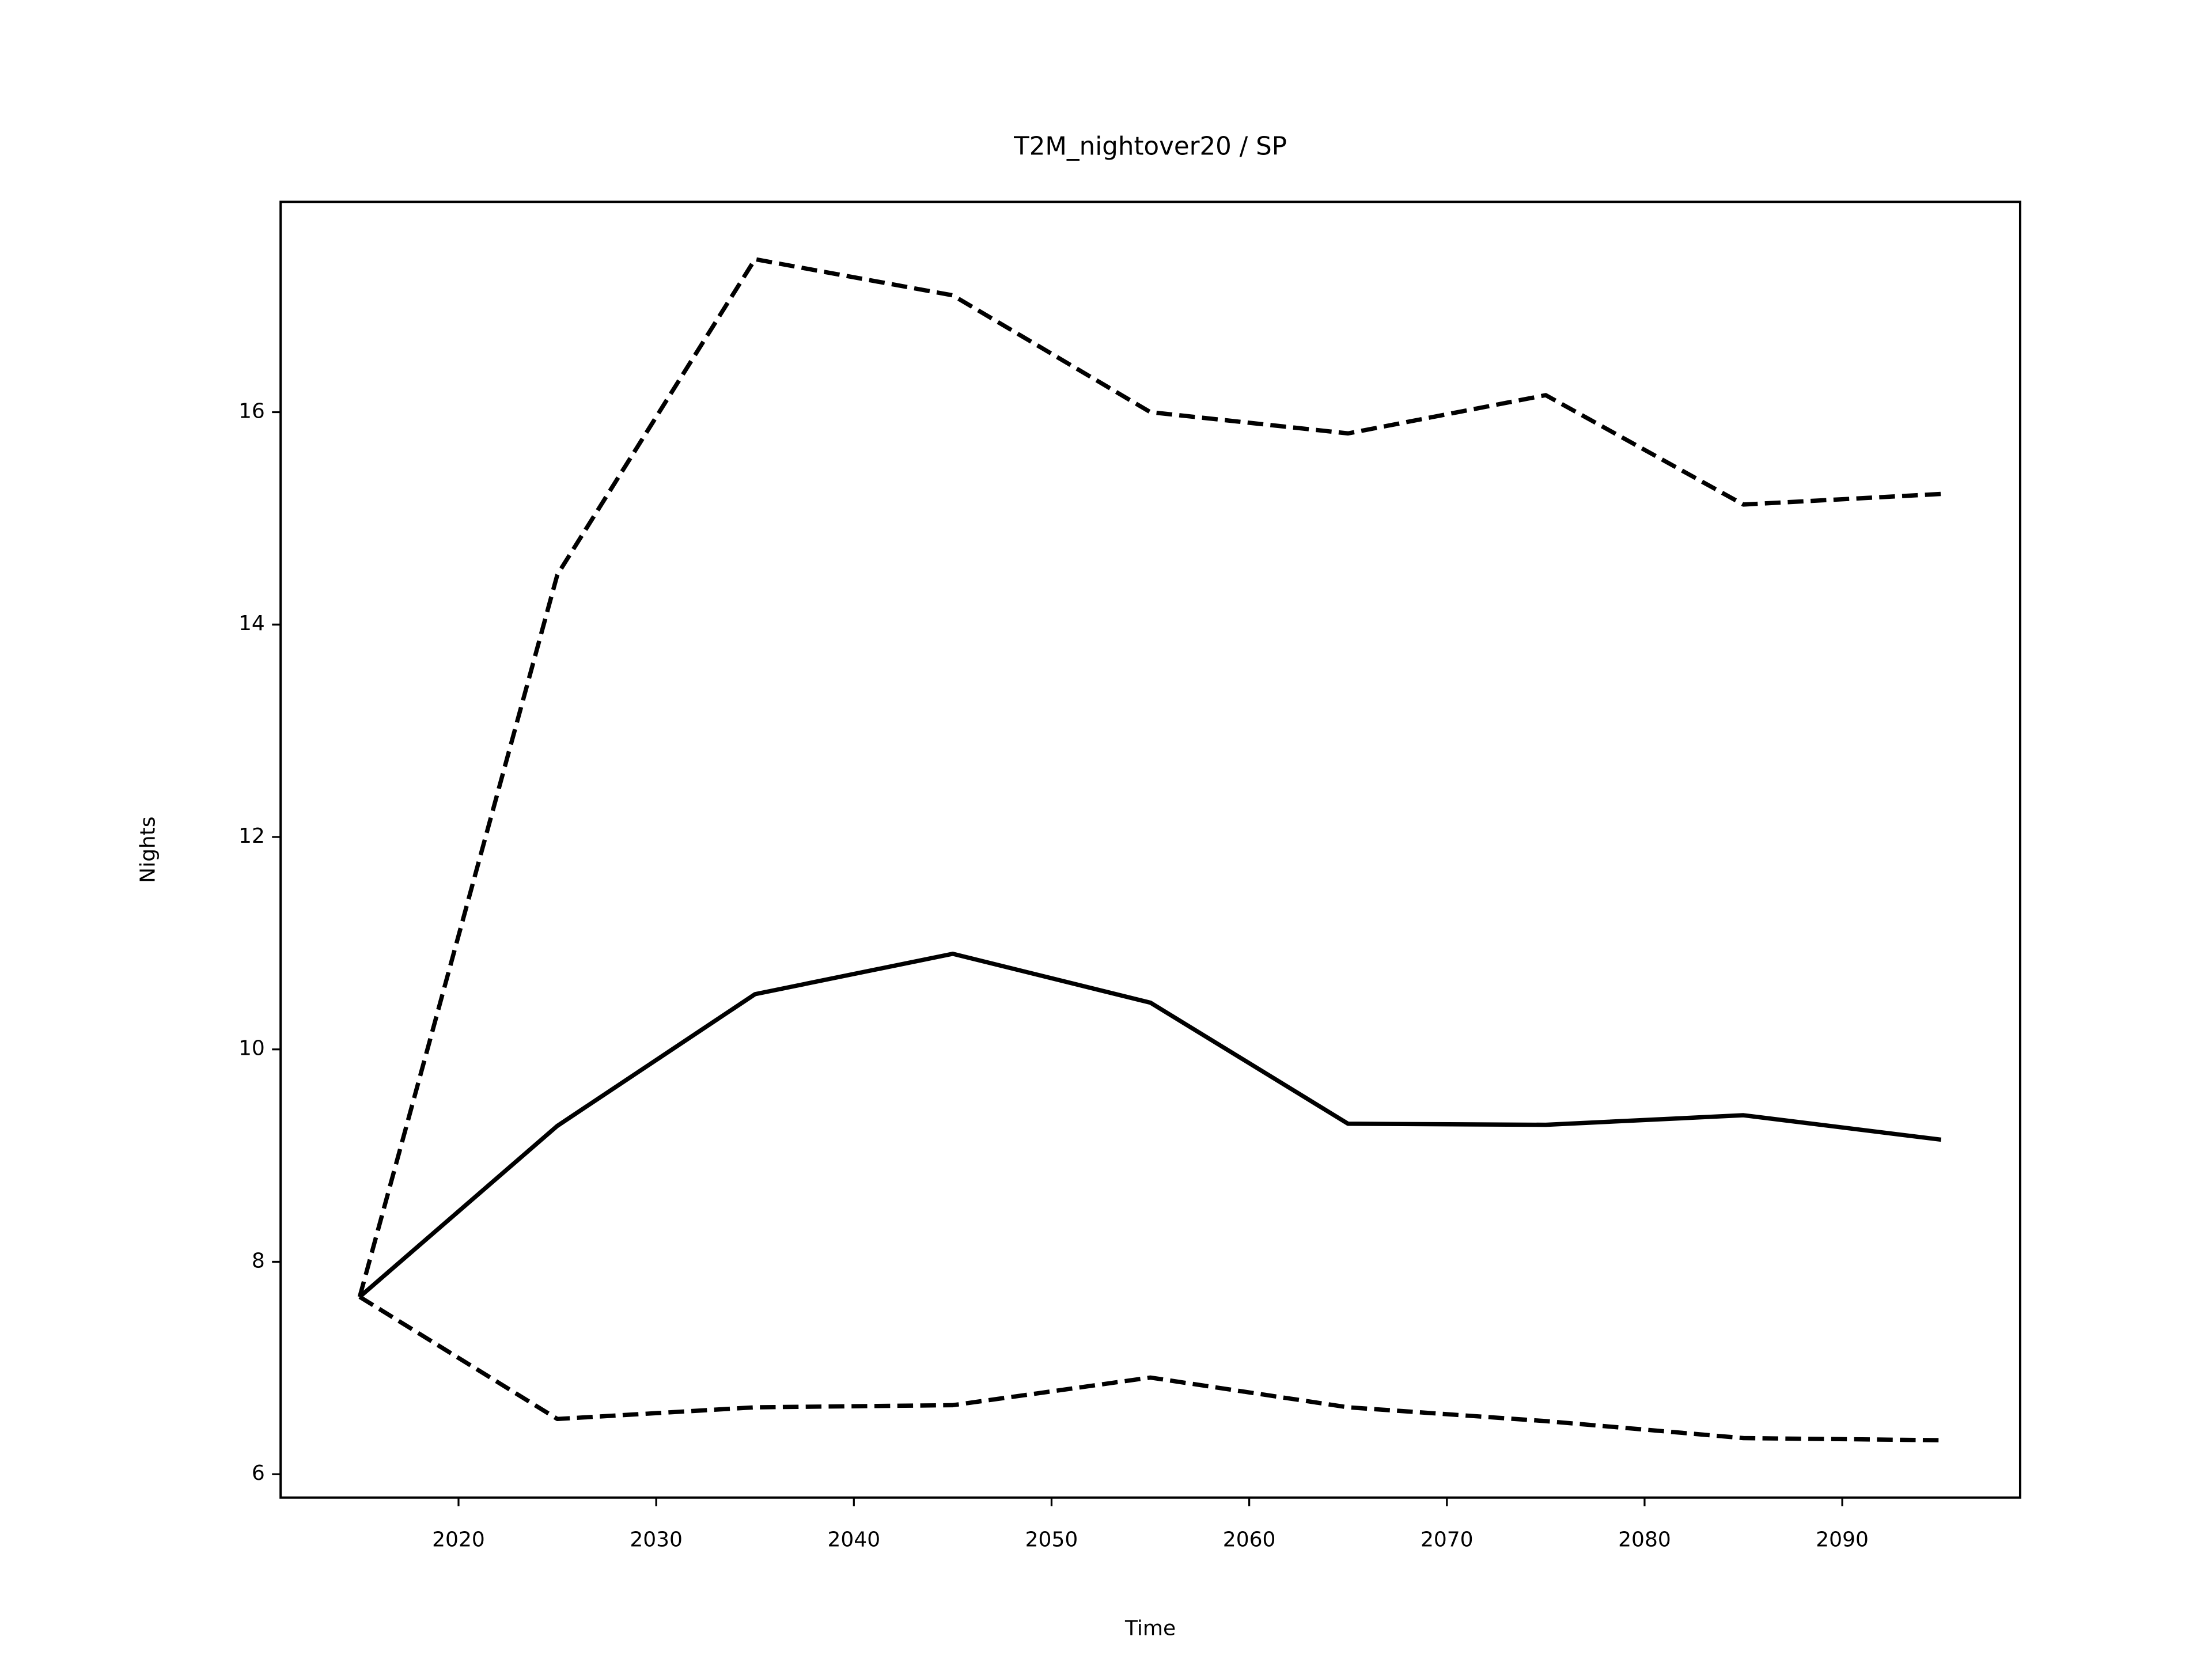 This screenshot has height=1659, width=2212. Describe the element at coordinates (251, 836) in the screenshot. I see `y-tick-label: 12` at that location.